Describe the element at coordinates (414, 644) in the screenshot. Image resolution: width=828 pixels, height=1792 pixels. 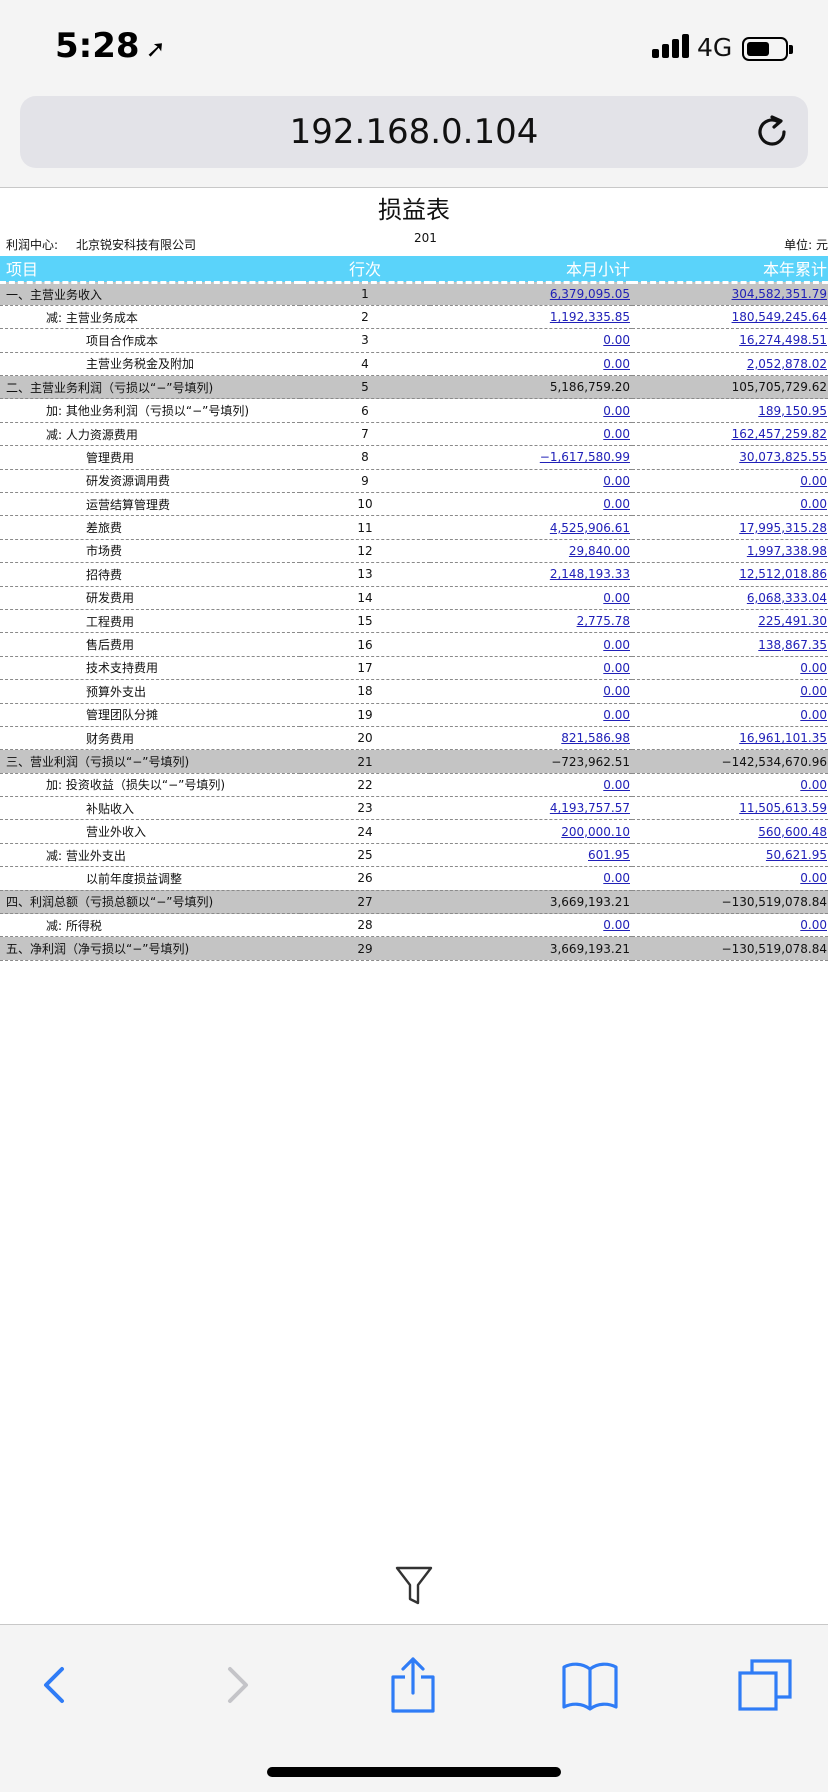
I see `table-row: 售后费用 16 0.00 138,867.35` at that location.